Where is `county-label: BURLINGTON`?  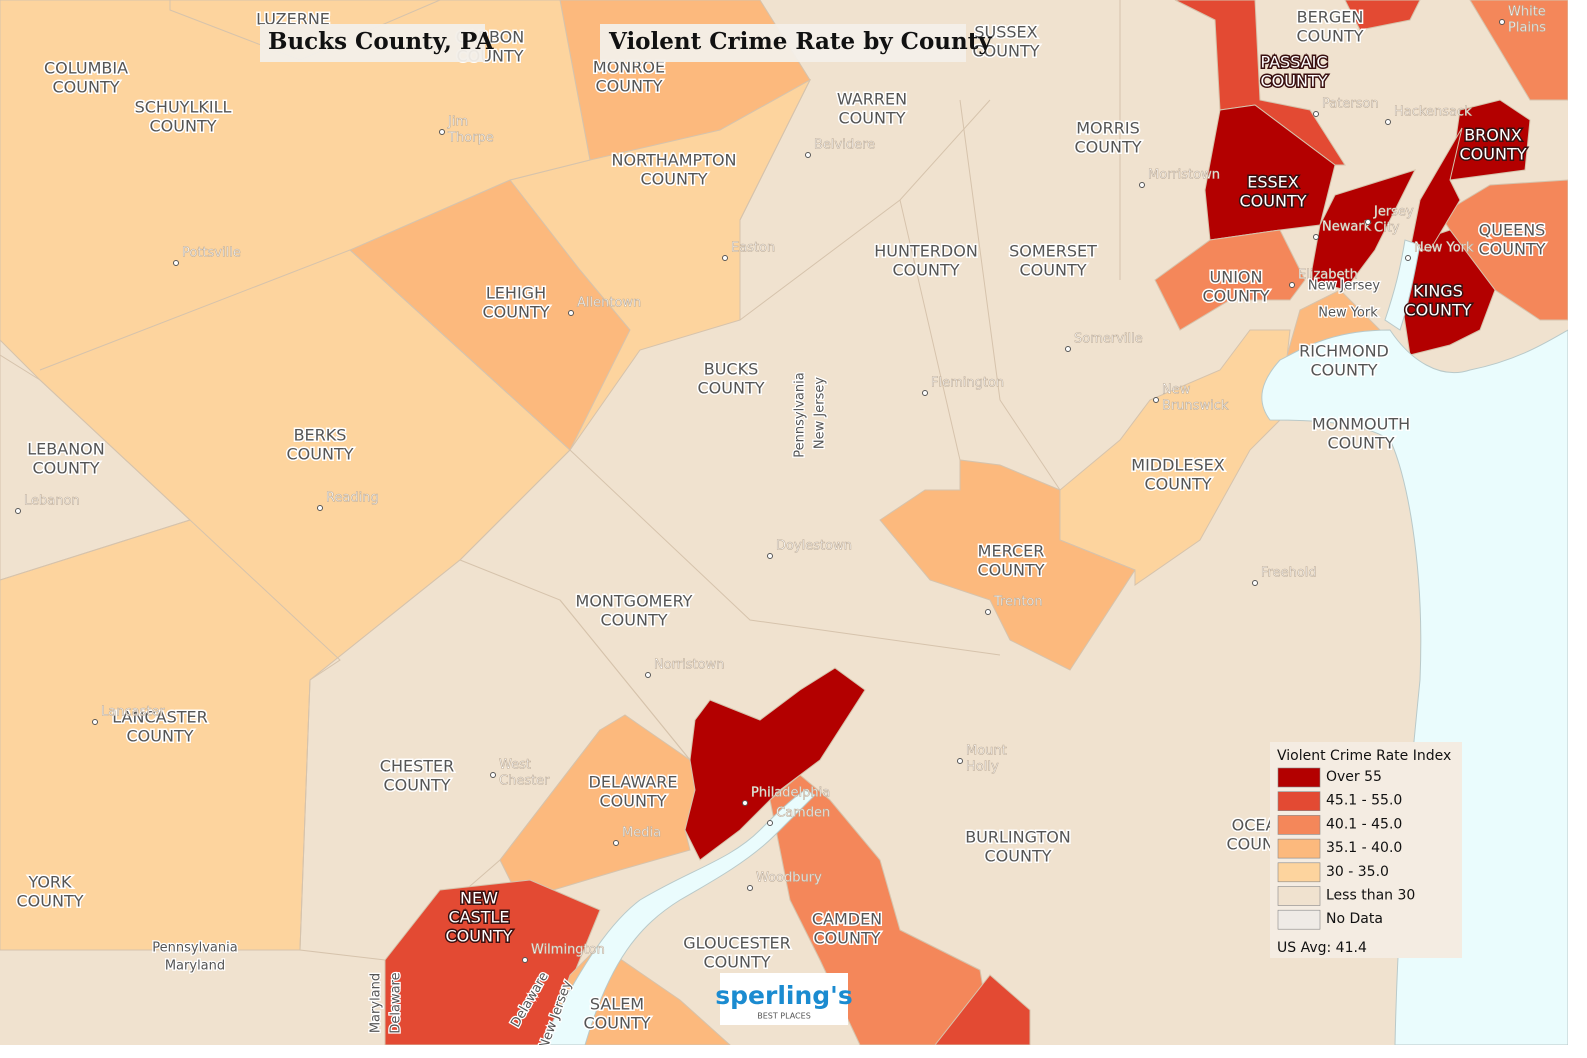
county-label: BURLINGTON is located at coordinates (1018, 837).